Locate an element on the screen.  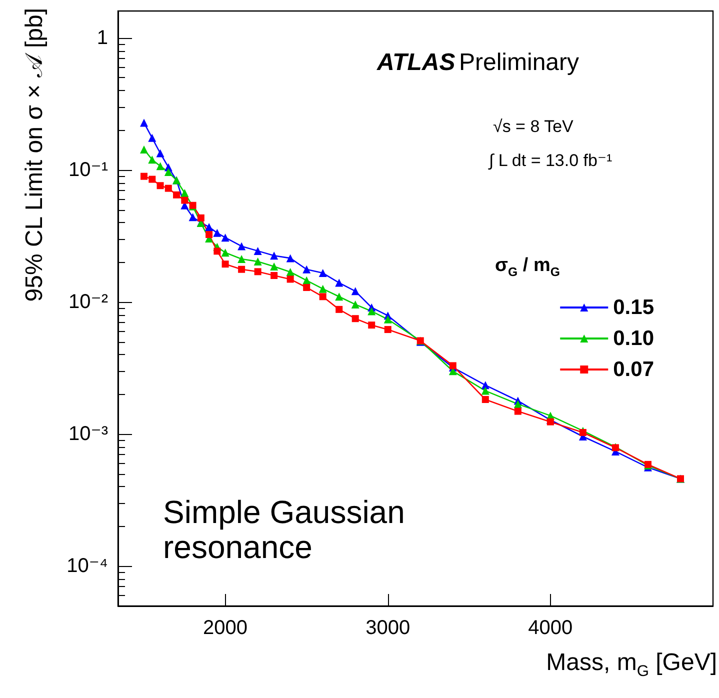
x-tick-label: 2000 is located at coordinates (225, 628).